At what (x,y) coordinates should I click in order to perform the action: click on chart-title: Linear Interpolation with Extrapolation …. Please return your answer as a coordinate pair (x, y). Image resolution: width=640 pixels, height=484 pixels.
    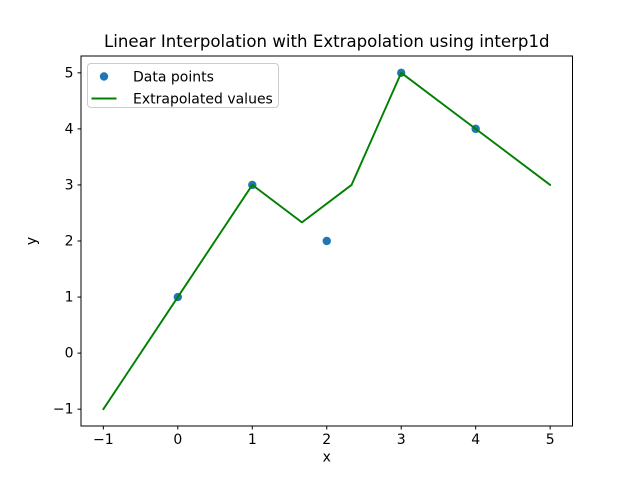
    Looking at the image, I should click on (327, 41).